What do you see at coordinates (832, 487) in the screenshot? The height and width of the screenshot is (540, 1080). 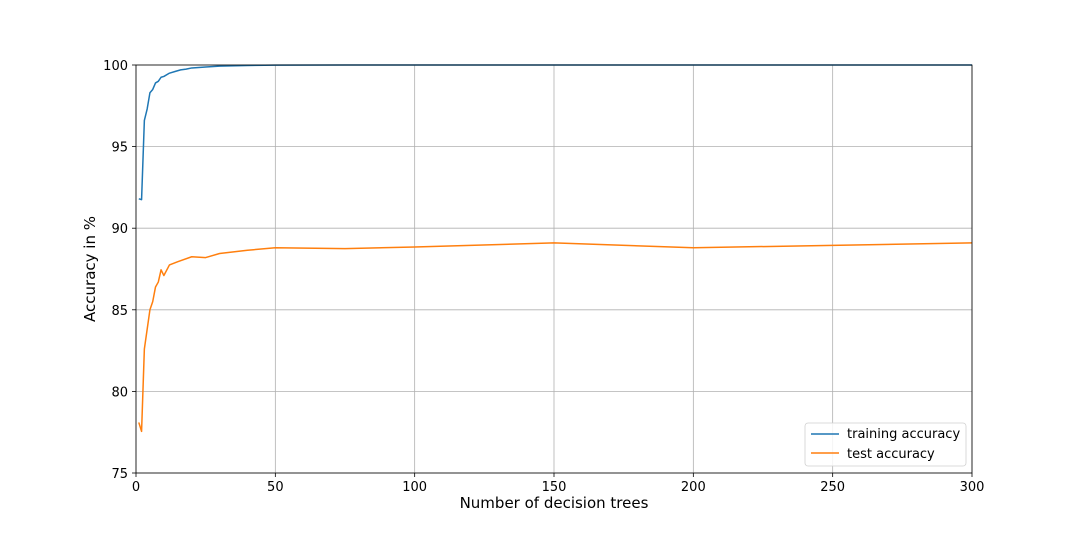 I see `x-tick-label: 250` at bounding box center [832, 487].